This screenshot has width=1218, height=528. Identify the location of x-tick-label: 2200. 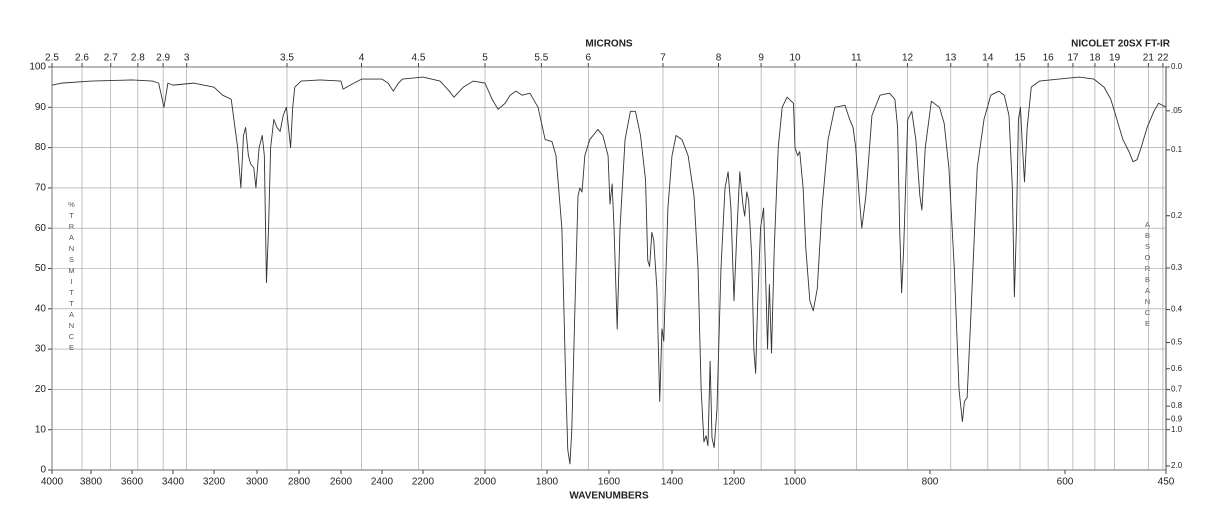
(423, 482).